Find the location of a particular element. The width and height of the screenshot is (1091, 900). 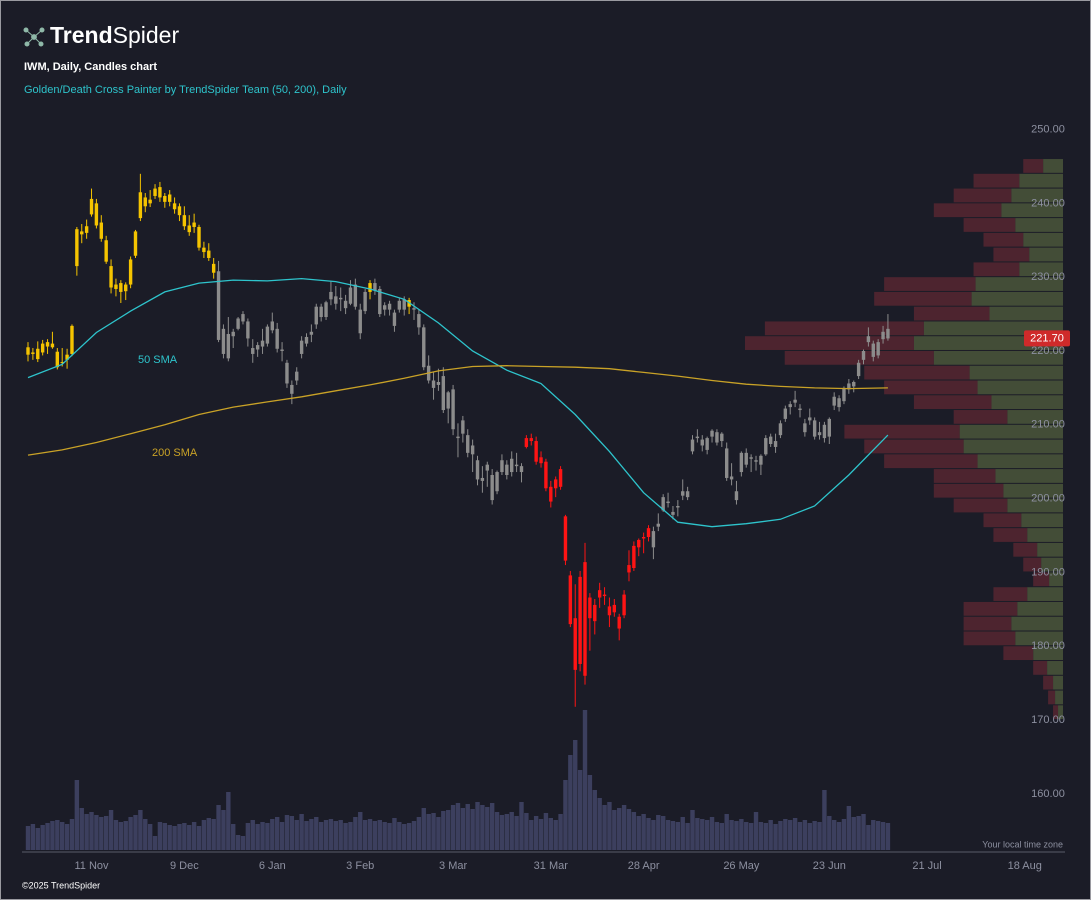

x-tick-label: 3 Feb is located at coordinates (360, 866).